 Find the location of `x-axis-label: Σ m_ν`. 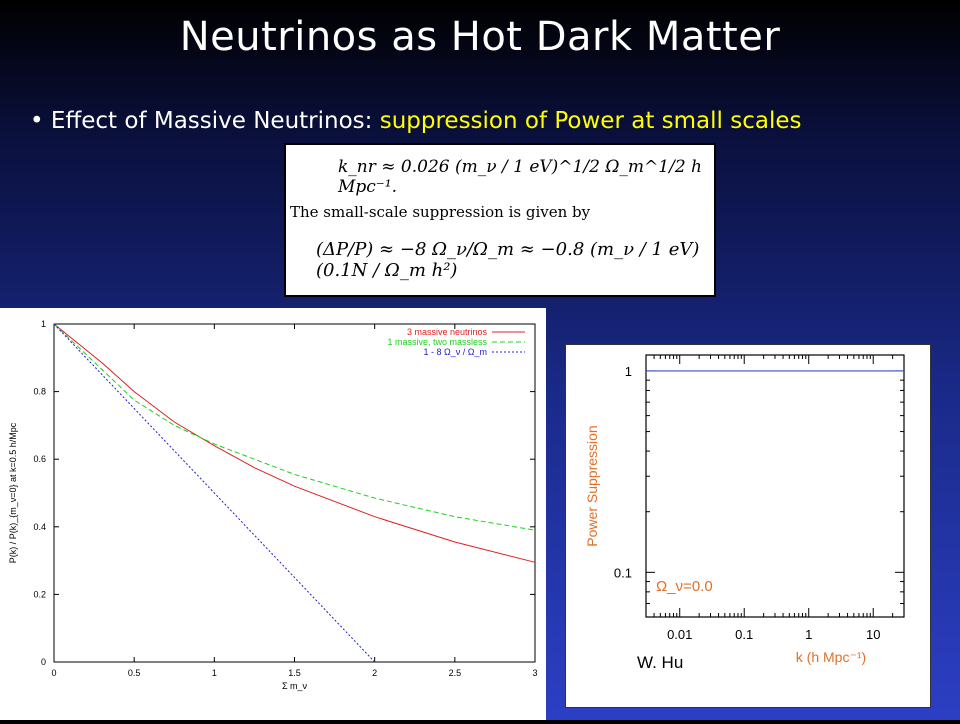

x-axis-label: Σ m_ν is located at coordinates (295, 686).